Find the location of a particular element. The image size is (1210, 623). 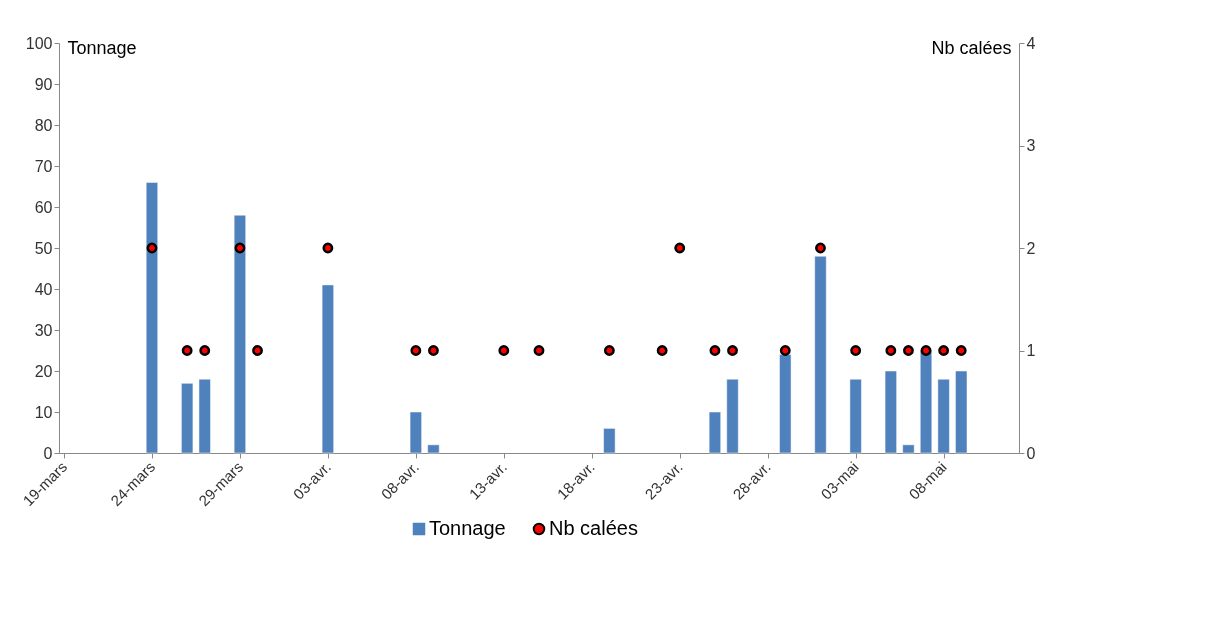

y-tick-label: 60 is located at coordinates (43, 207).